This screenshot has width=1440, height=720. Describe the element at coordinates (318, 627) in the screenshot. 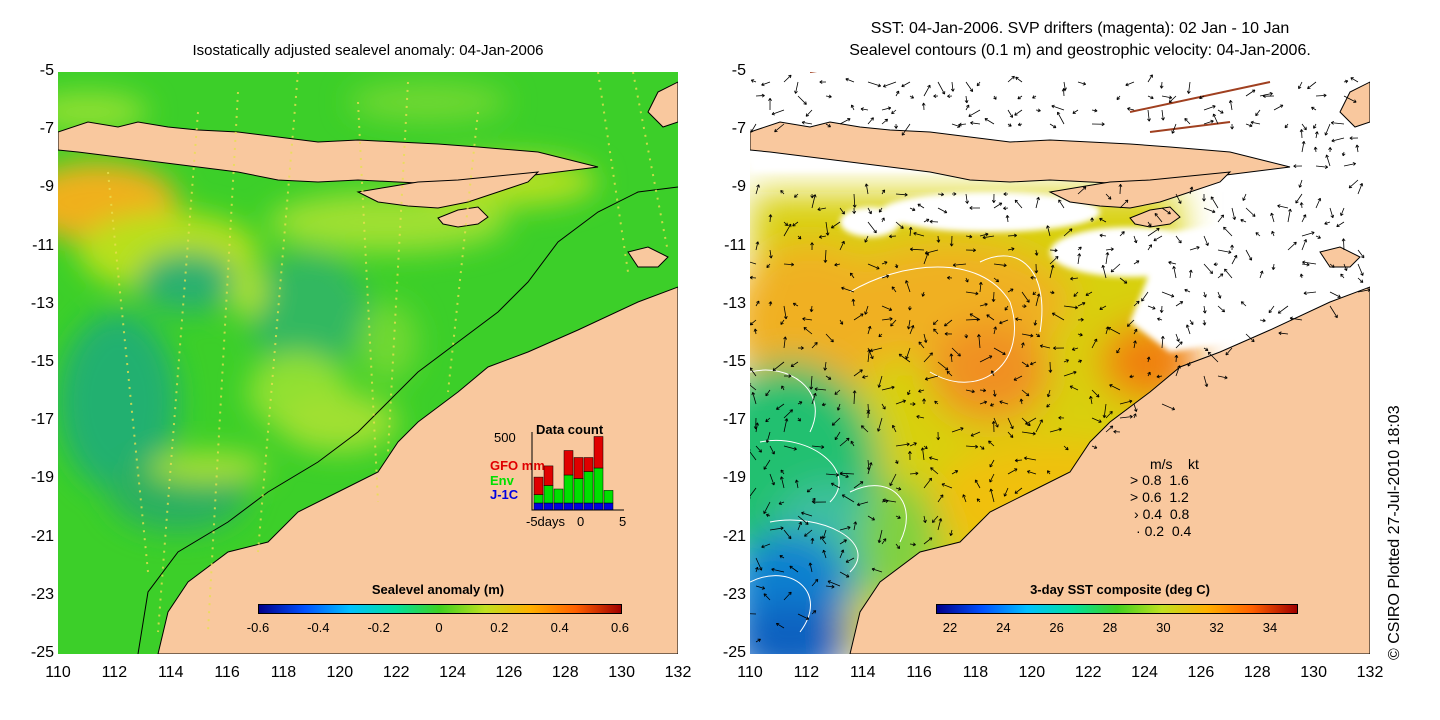

I see `colorbar-tick-label: -0.4` at that location.